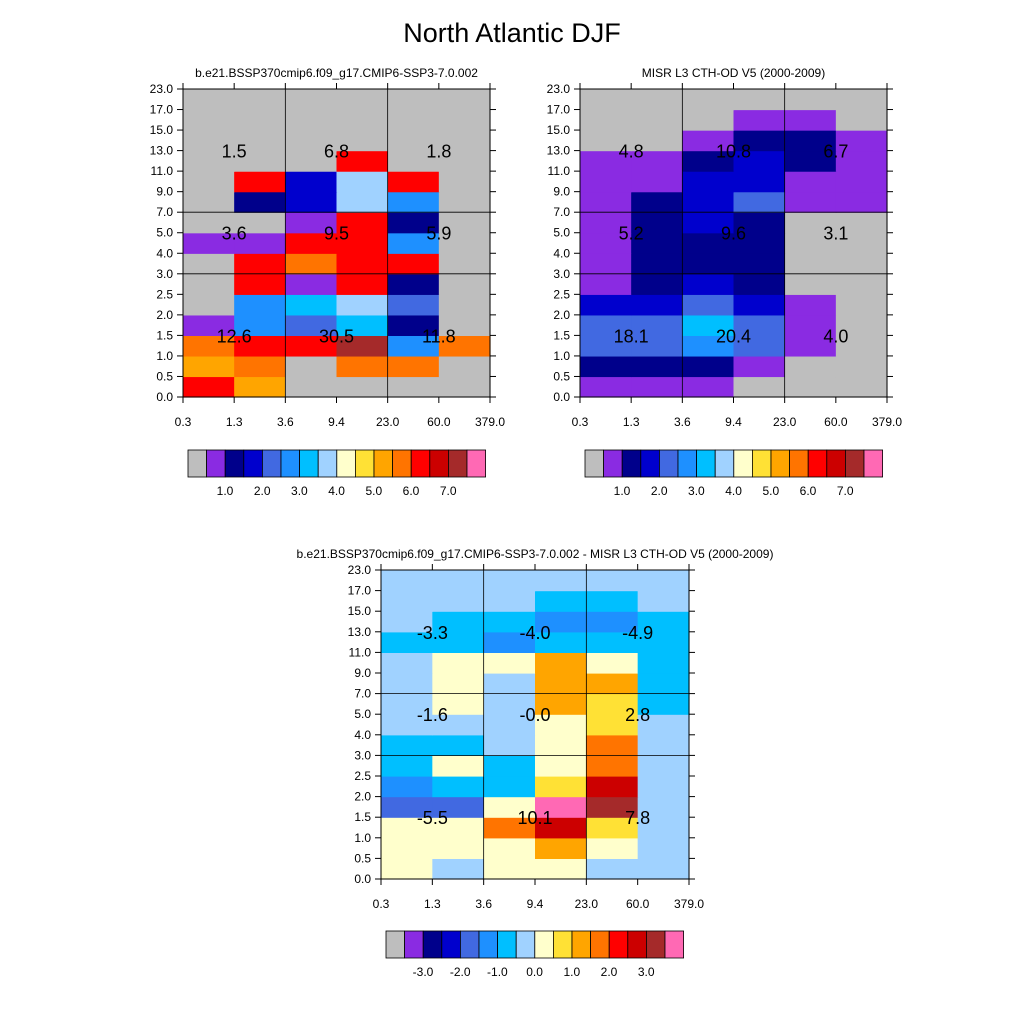  Describe the element at coordinates (689, 904) in the screenshot. I see `x-tick-label: 379.0` at that location.